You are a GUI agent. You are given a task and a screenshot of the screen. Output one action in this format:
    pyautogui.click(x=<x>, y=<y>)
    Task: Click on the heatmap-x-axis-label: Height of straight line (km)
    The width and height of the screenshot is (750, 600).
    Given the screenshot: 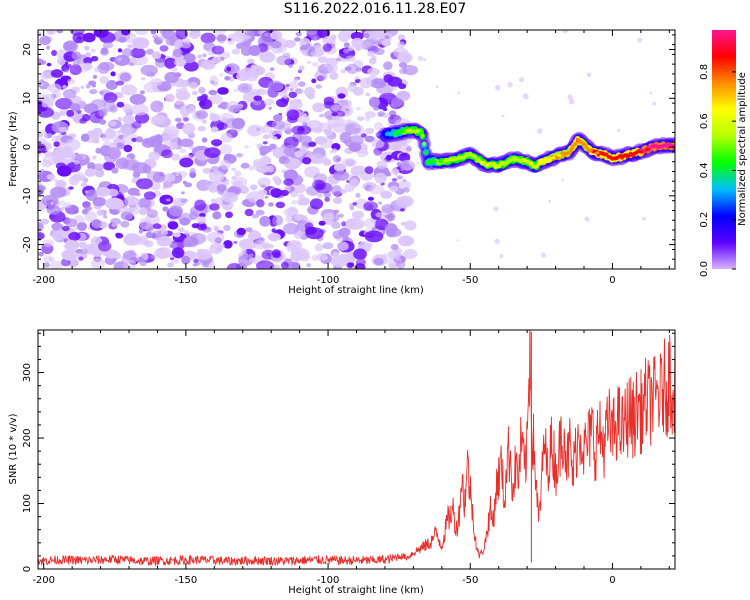 What is the action you would take?
    pyautogui.click(x=356, y=290)
    